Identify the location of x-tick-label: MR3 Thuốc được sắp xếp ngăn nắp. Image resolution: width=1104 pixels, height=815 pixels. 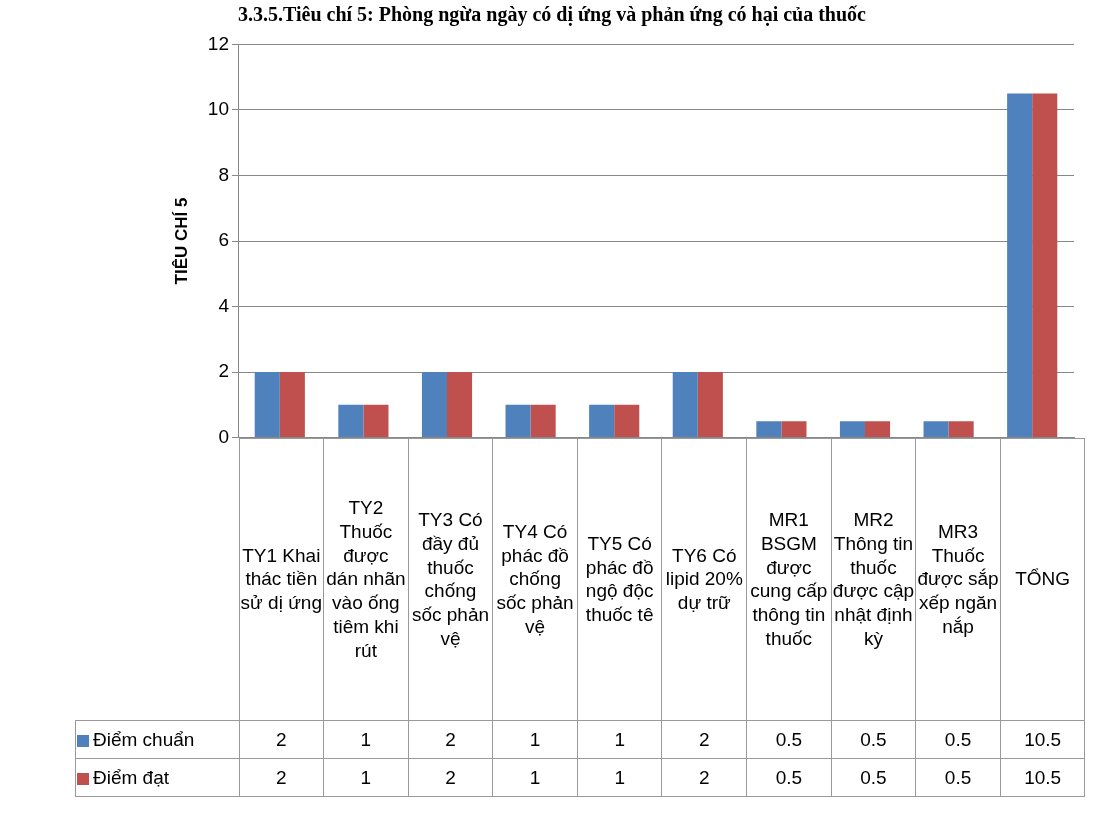
(958, 579).